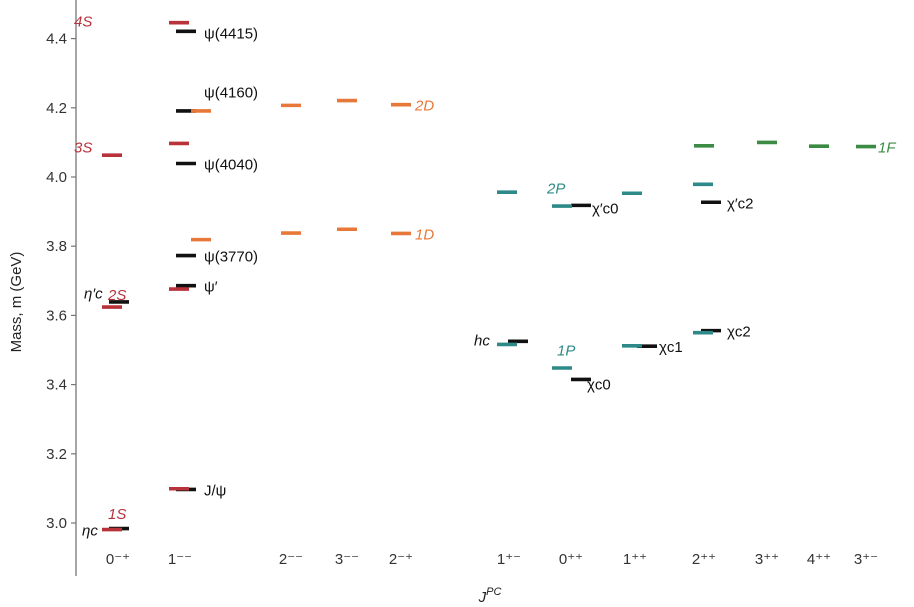 The width and height of the screenshot is (914, 607). I want to click on label-j-annotation: J/ψ, so click(215, 490).